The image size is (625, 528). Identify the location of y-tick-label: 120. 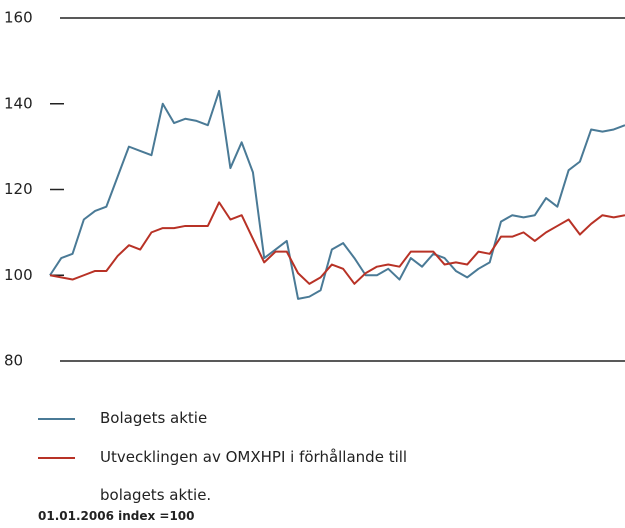
(18, 189).